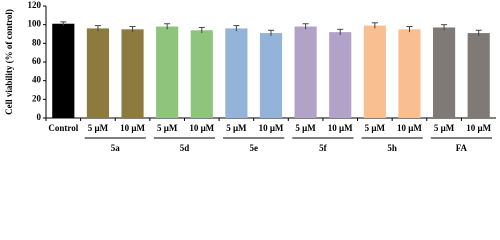  Describe the element at coordinates (39, 117) in the screenshot. I see `y-tick-label: 0` at that location.